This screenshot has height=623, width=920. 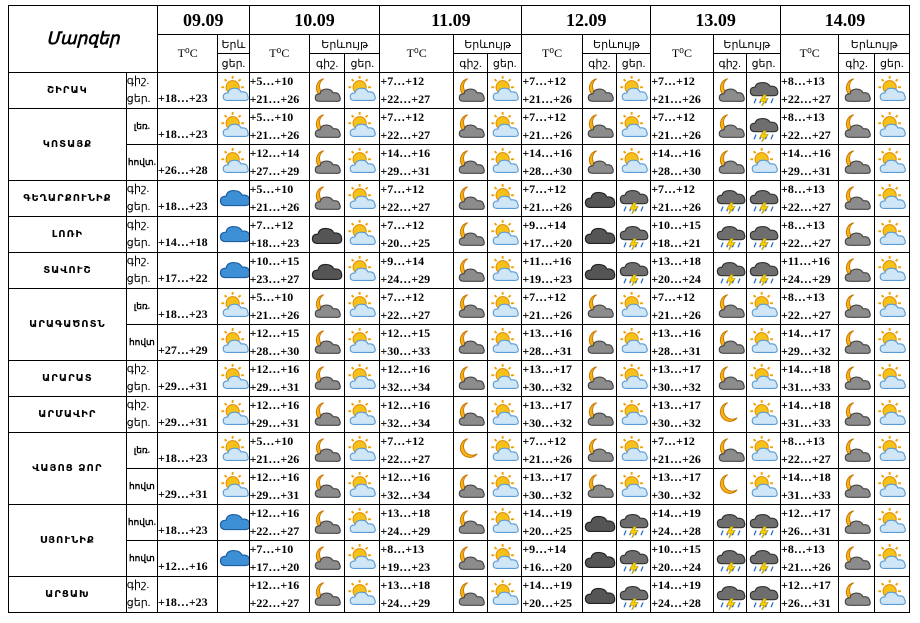 I want to click on temperature-cell: +12…+16 +22…+27, so click(x=279, y=522).